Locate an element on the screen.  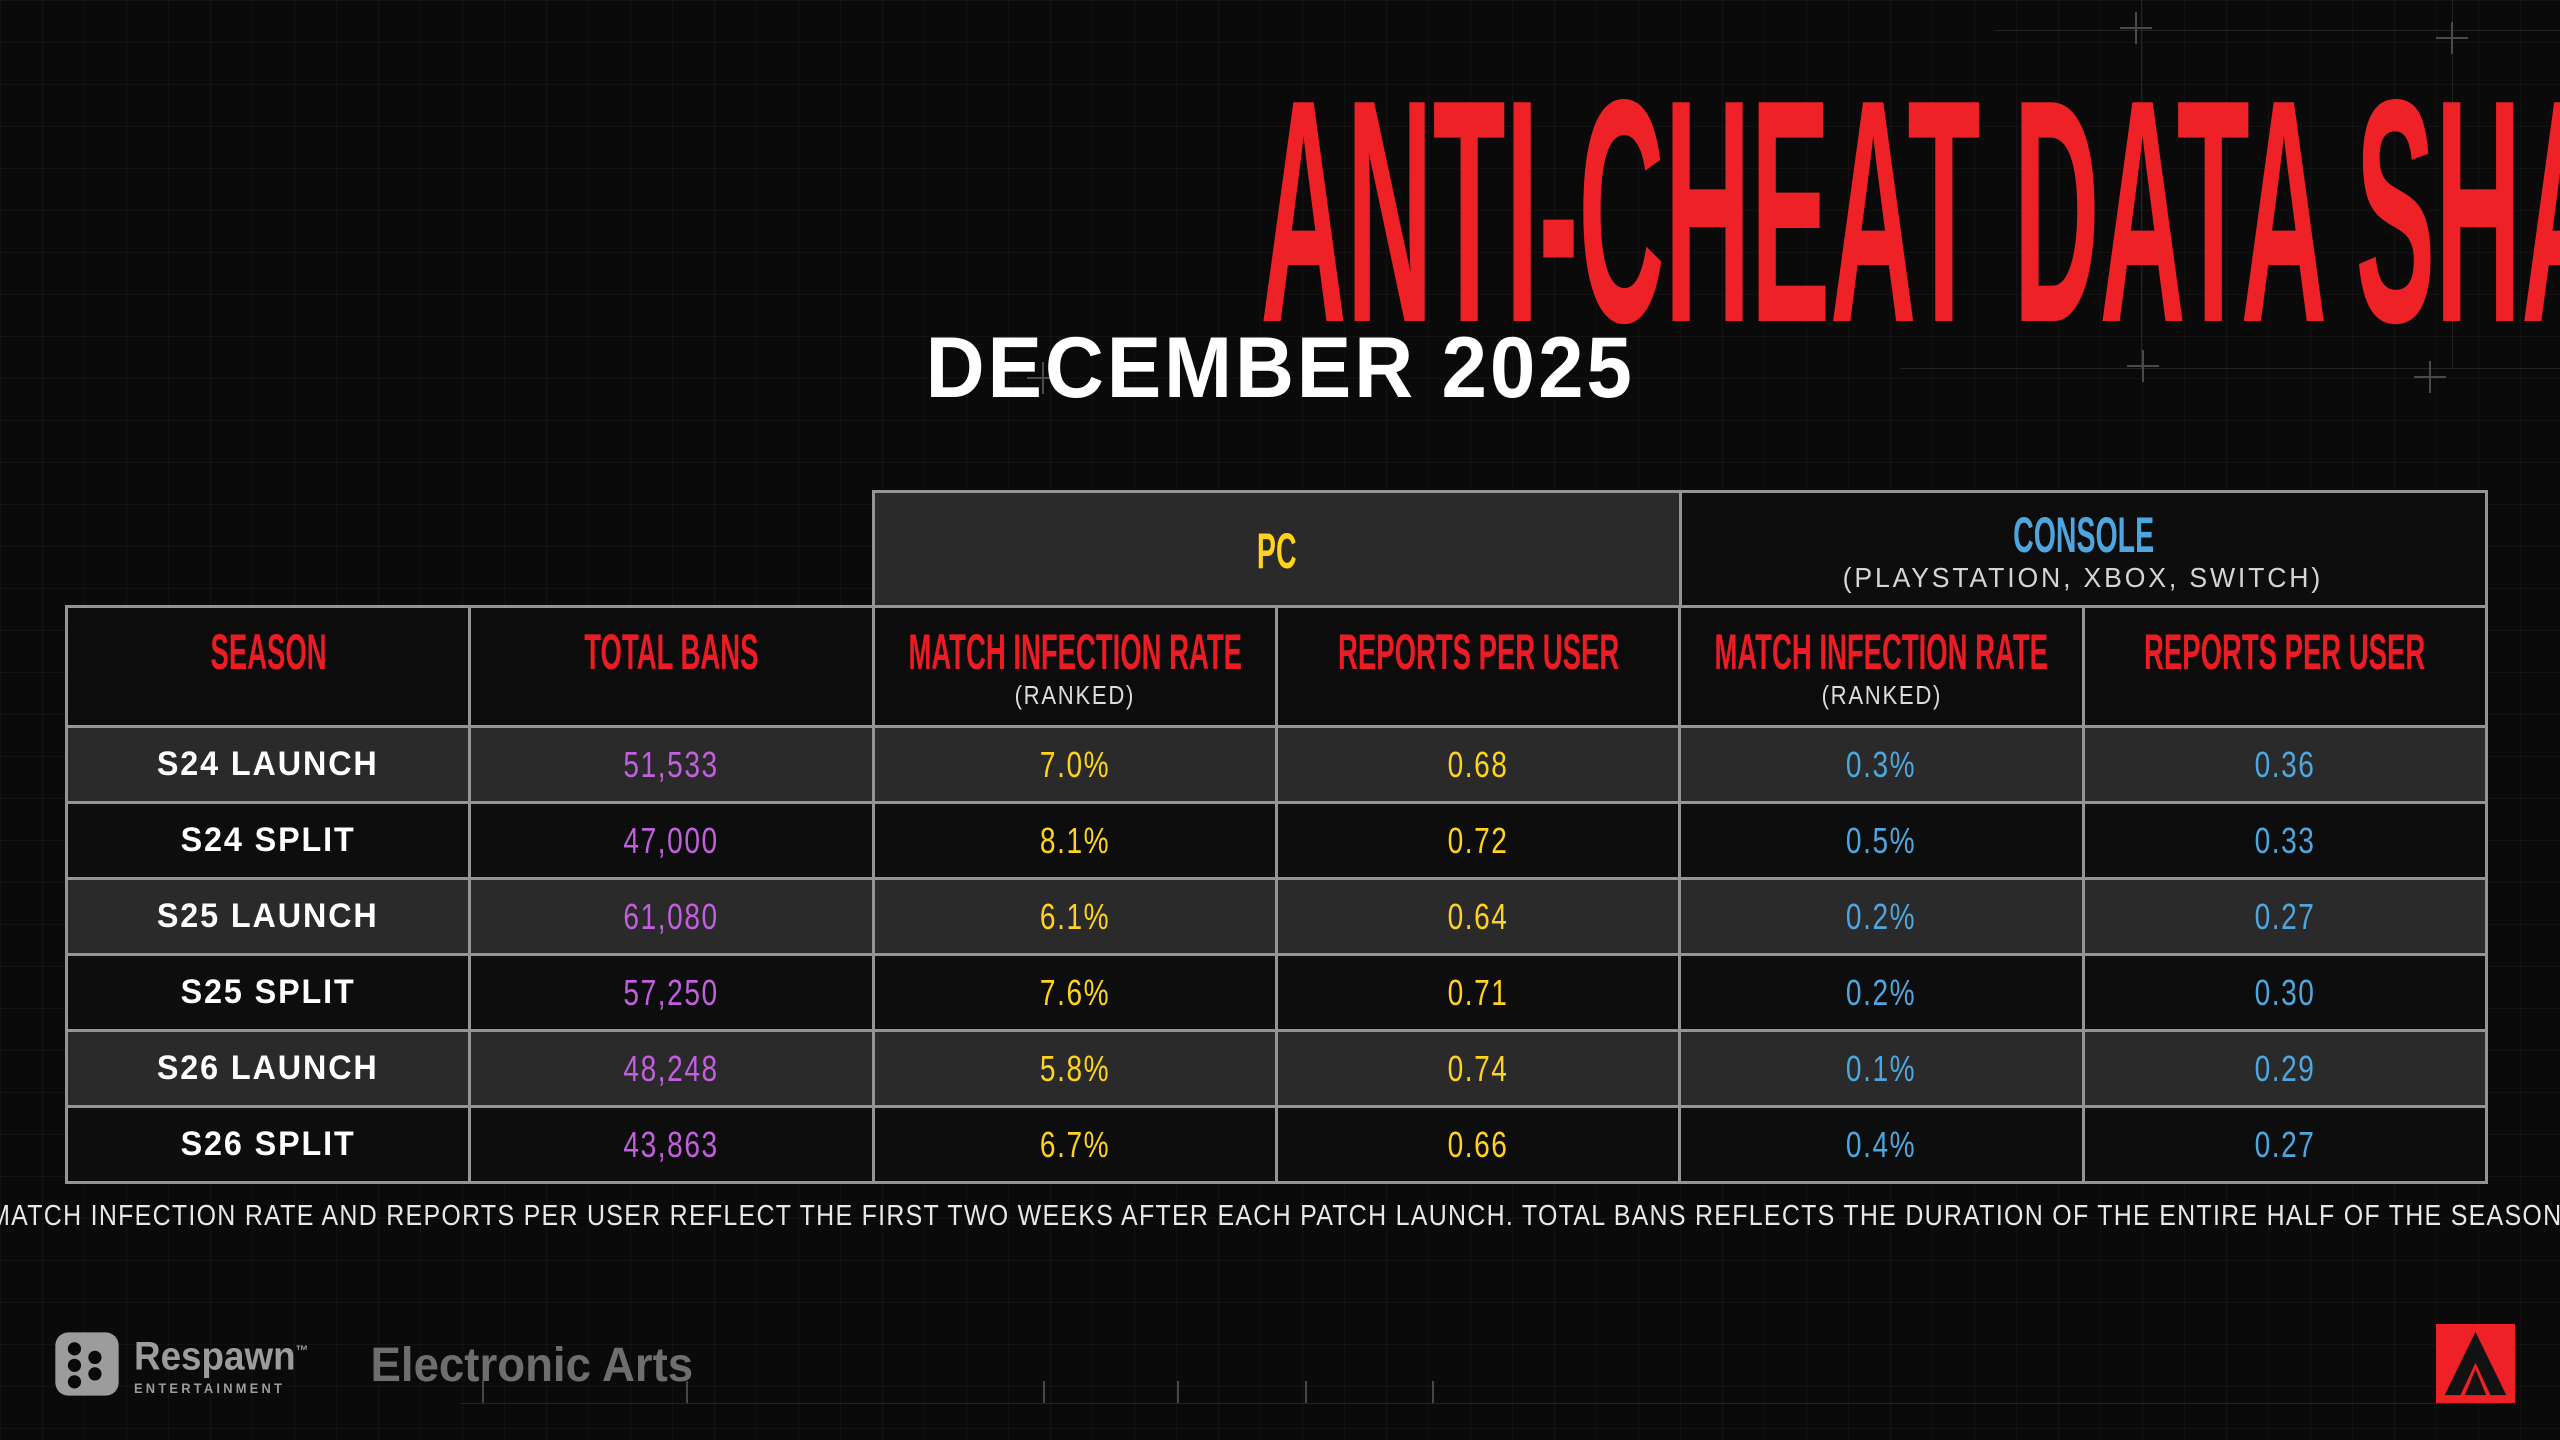
pc-reports-value: 0.68 is located at coordinates (1478, 764).